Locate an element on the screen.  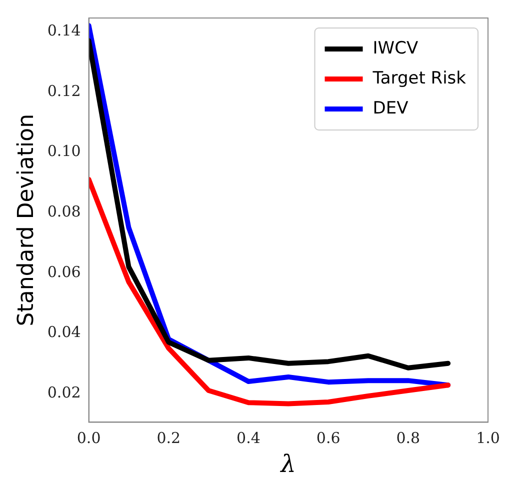
y-tick-label: 0.12 is located at coordinates (64, 91).